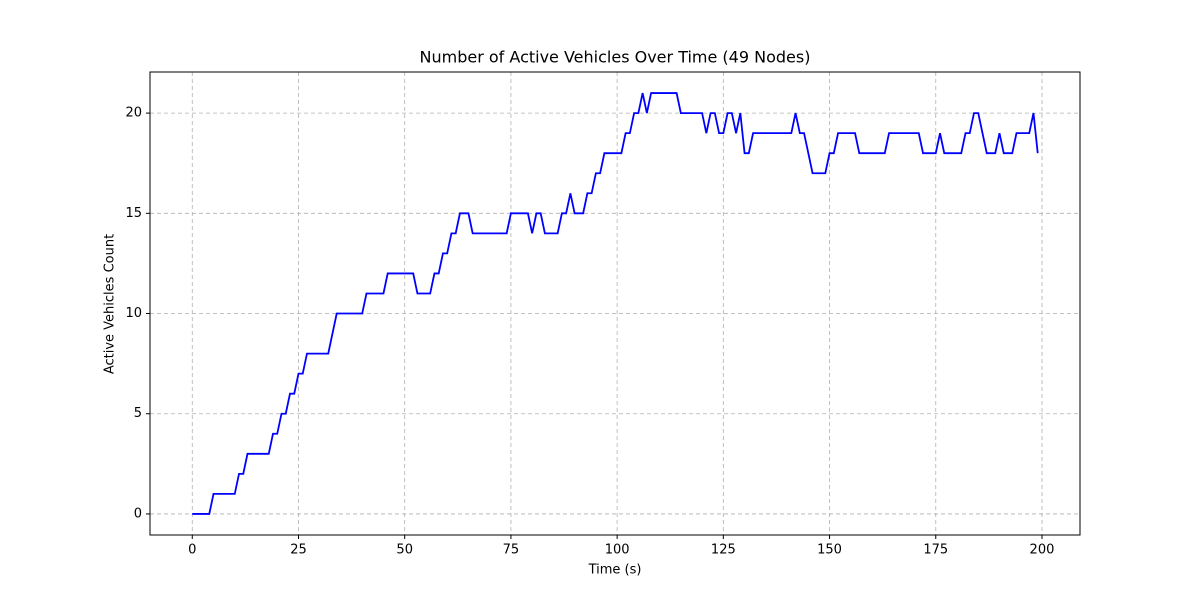  Describe the element at coordinates (935, 550) in the screenshot. I see `x-tick-label: 175` at that location.